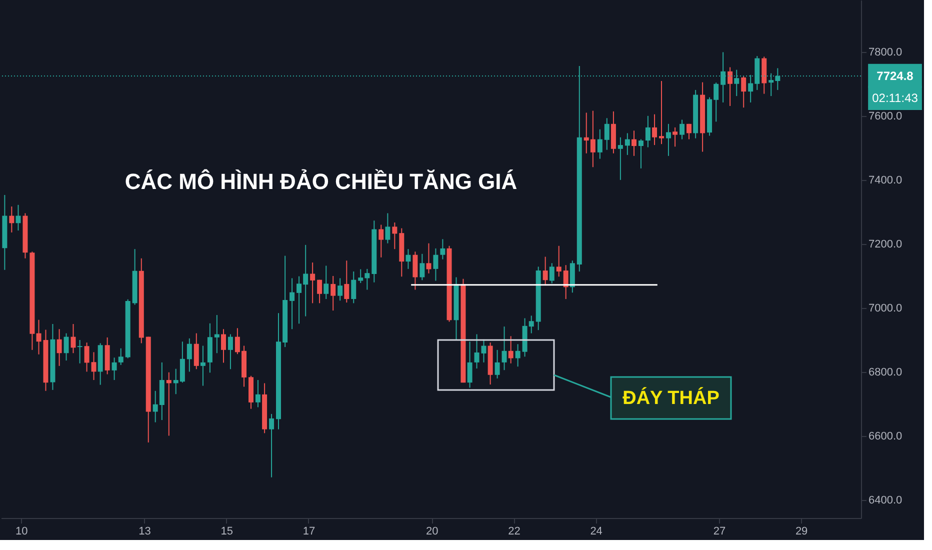  What do you see at coordinates (885, 500) in the screenshot?
I see `y-tick-label: 6400.0` at bounding box center [885, 500].